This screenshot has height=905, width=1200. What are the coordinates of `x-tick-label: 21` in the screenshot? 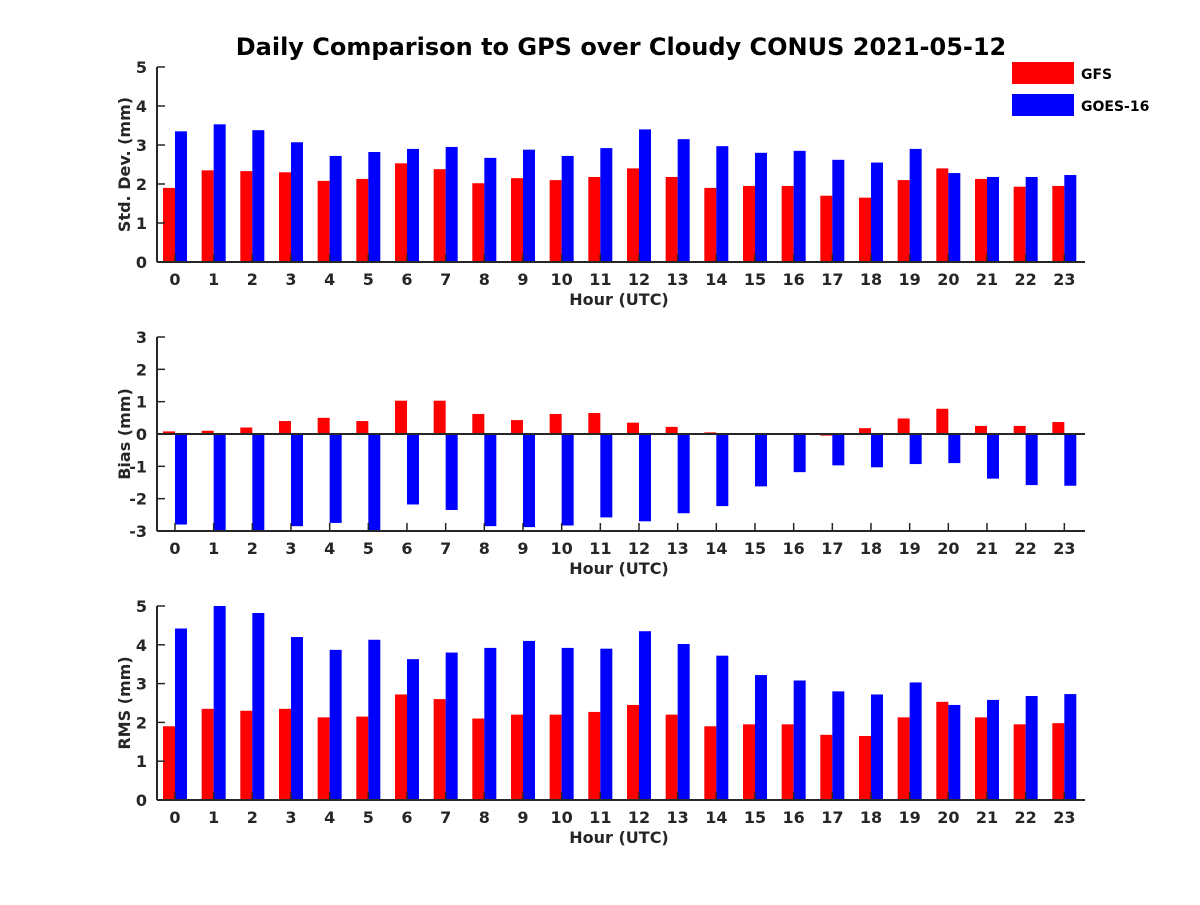 It's located at (987, 279).